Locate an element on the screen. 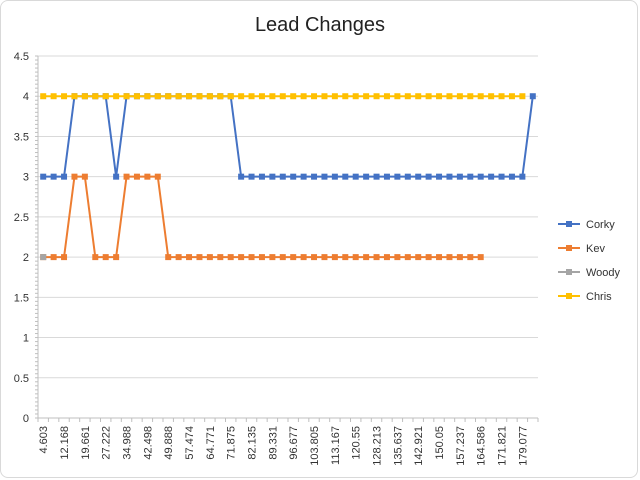 Image resolution: width=640 pixels, height=480 pixels. legend-label: Kev is located at coordinates (595, 249).